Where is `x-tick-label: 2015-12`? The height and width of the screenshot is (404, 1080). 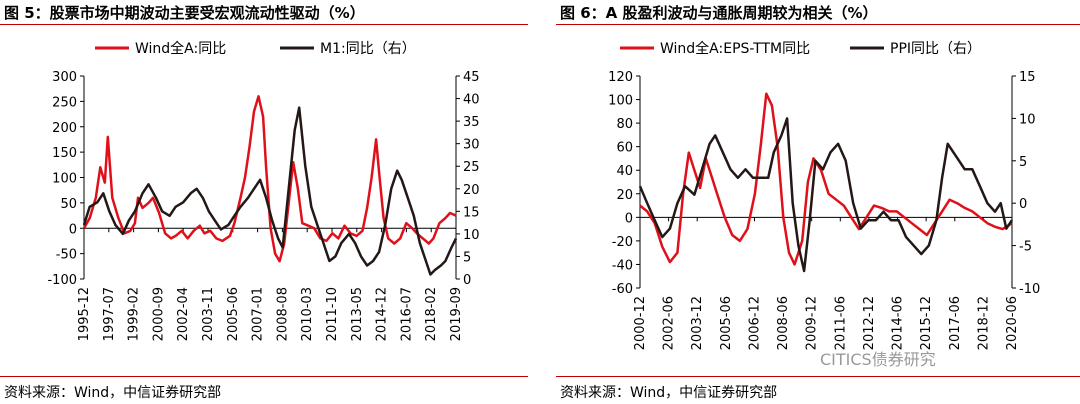
x-tick-label: 2015-12 is located at coordinates (926, 323).